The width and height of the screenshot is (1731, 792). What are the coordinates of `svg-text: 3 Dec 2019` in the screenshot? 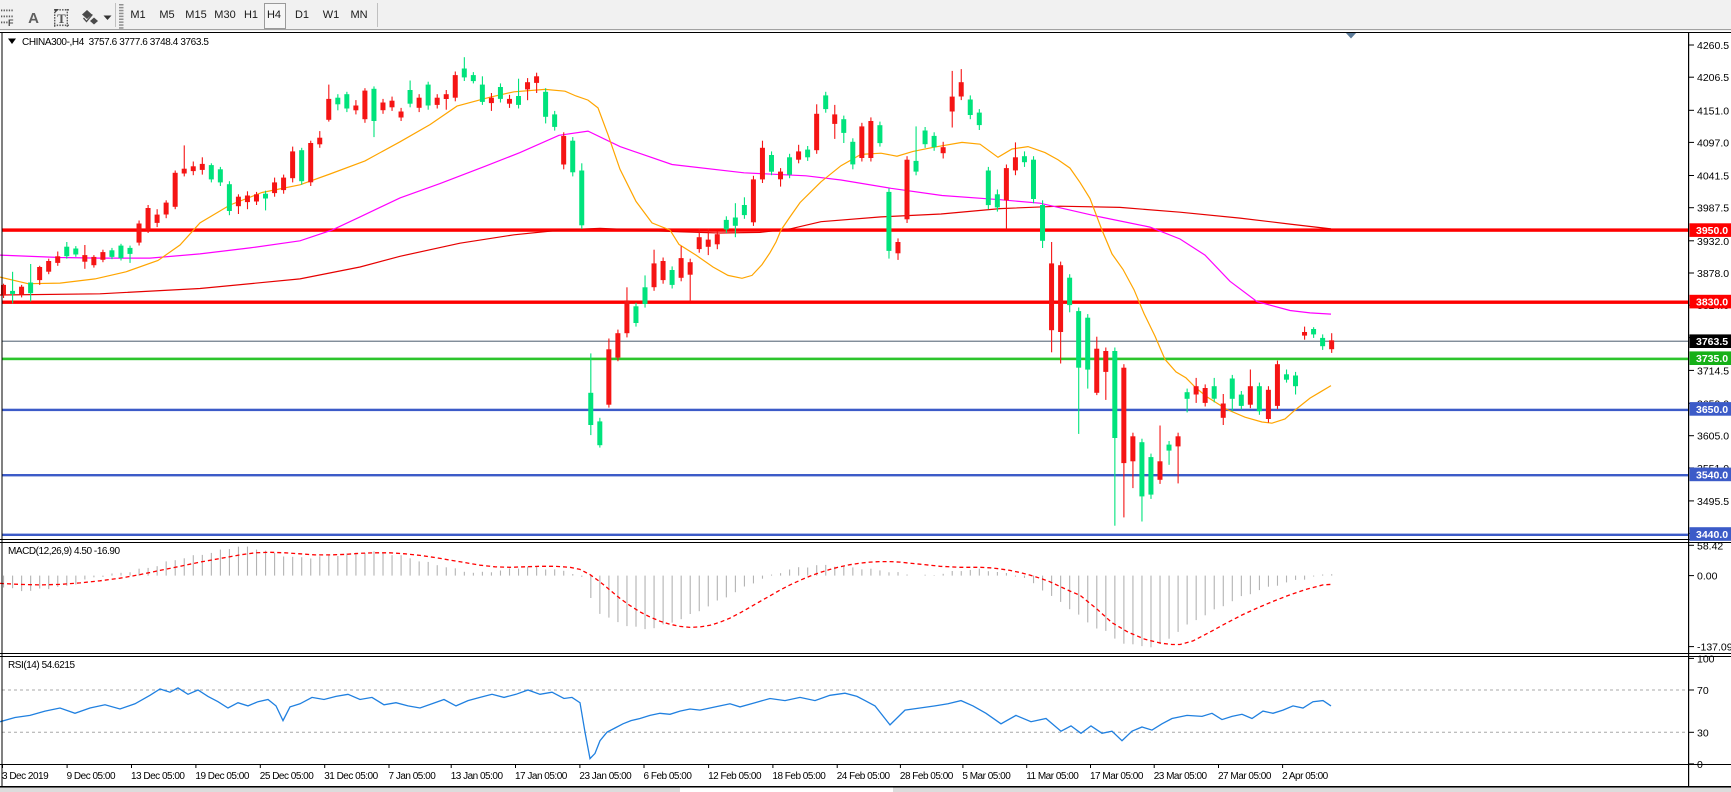 It's located at (25, 776).